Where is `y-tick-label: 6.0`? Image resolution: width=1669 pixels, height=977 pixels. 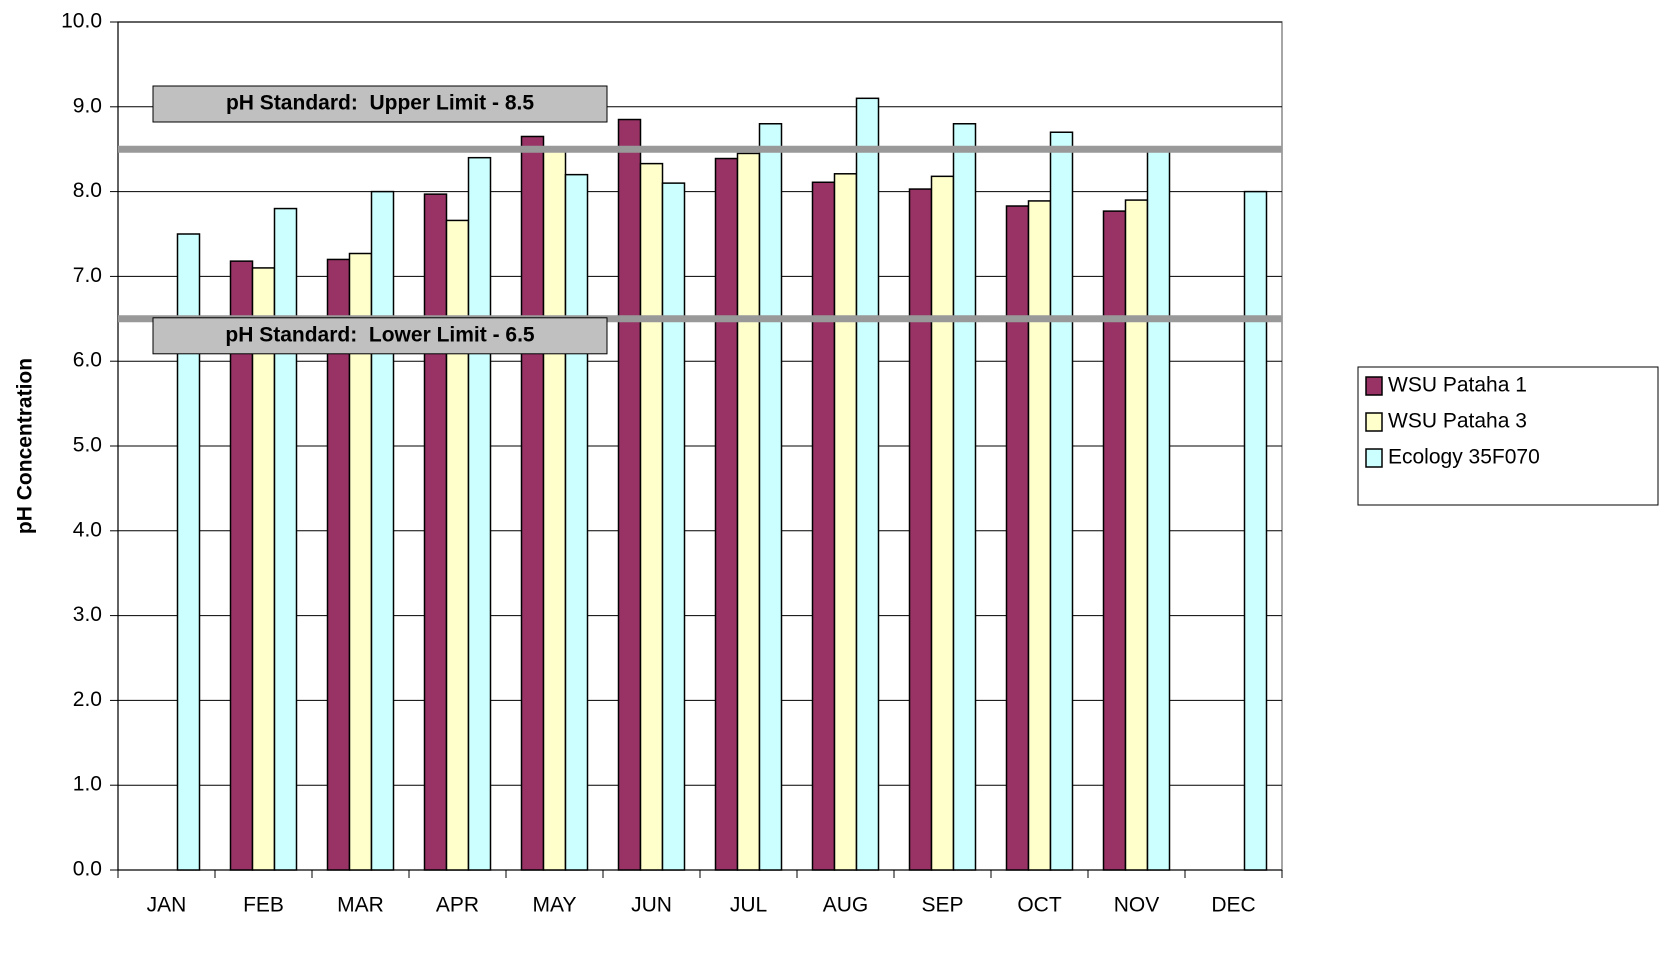 y-tick-label: 6.0 is located at coordinates (87, 360).